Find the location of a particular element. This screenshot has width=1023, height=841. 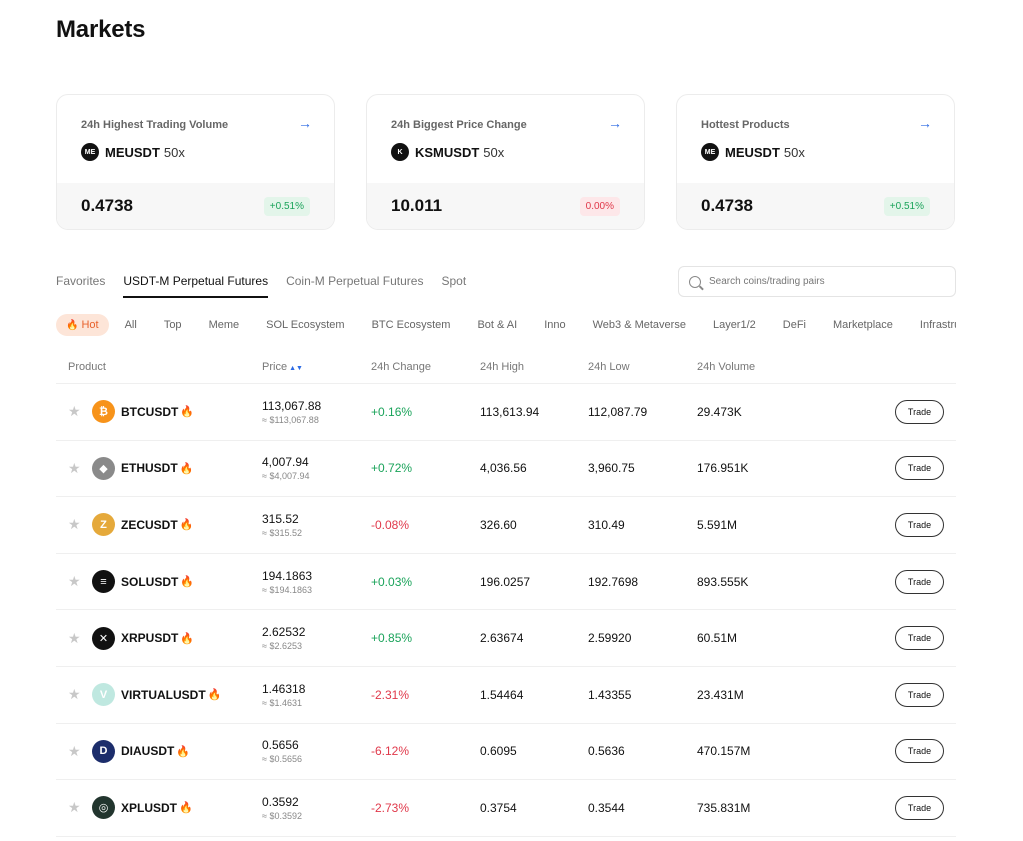

sort-icon: ▲▼ is located at coordinates (296, 368).